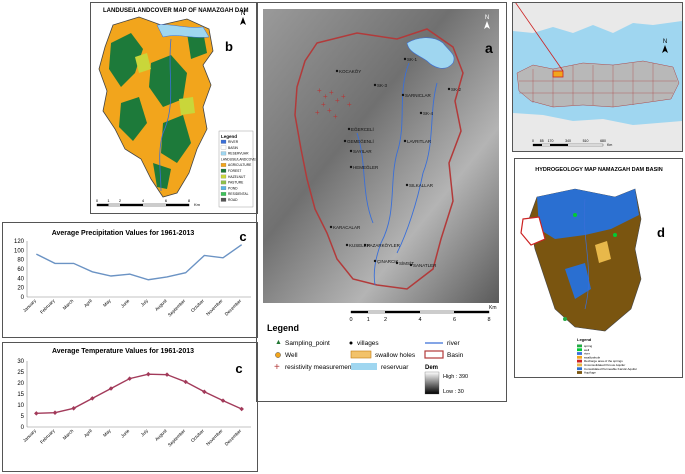 The image size is (685, 474). Describe the element at coordinates (233, 188) in the screenshot. I see `legend-item-label: POND` at that location.